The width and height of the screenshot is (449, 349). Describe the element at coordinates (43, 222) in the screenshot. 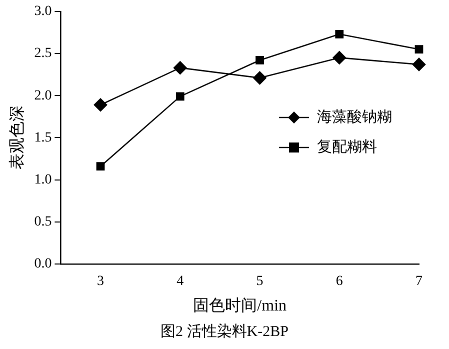

I see `y-tick-label: 0.5` at that location.